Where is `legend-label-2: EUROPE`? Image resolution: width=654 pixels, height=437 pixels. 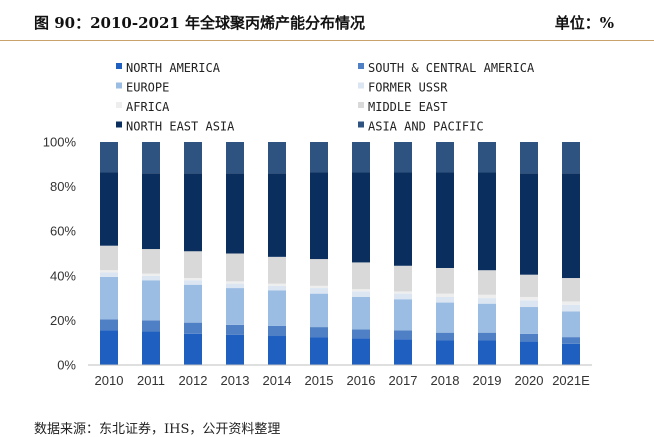
legend-label-2: EUROPE is located at coordinates (147, 88).